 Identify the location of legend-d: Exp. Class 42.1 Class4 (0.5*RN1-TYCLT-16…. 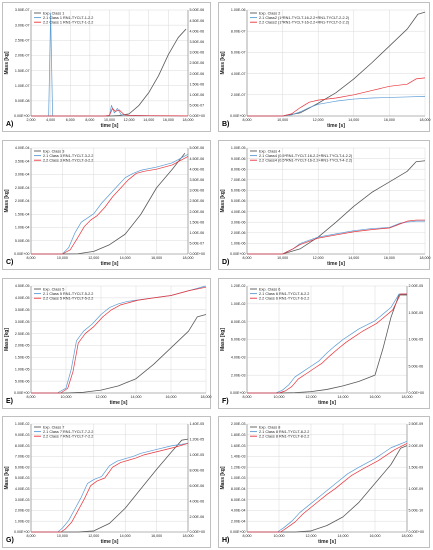
(301, 156).